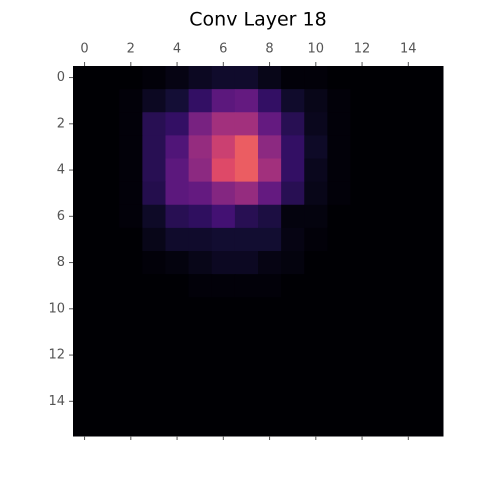  What do you see at coordinates (177, 49) in the screenshot?
I see `x-tick-label: 4` at bounding box center [177, 49].